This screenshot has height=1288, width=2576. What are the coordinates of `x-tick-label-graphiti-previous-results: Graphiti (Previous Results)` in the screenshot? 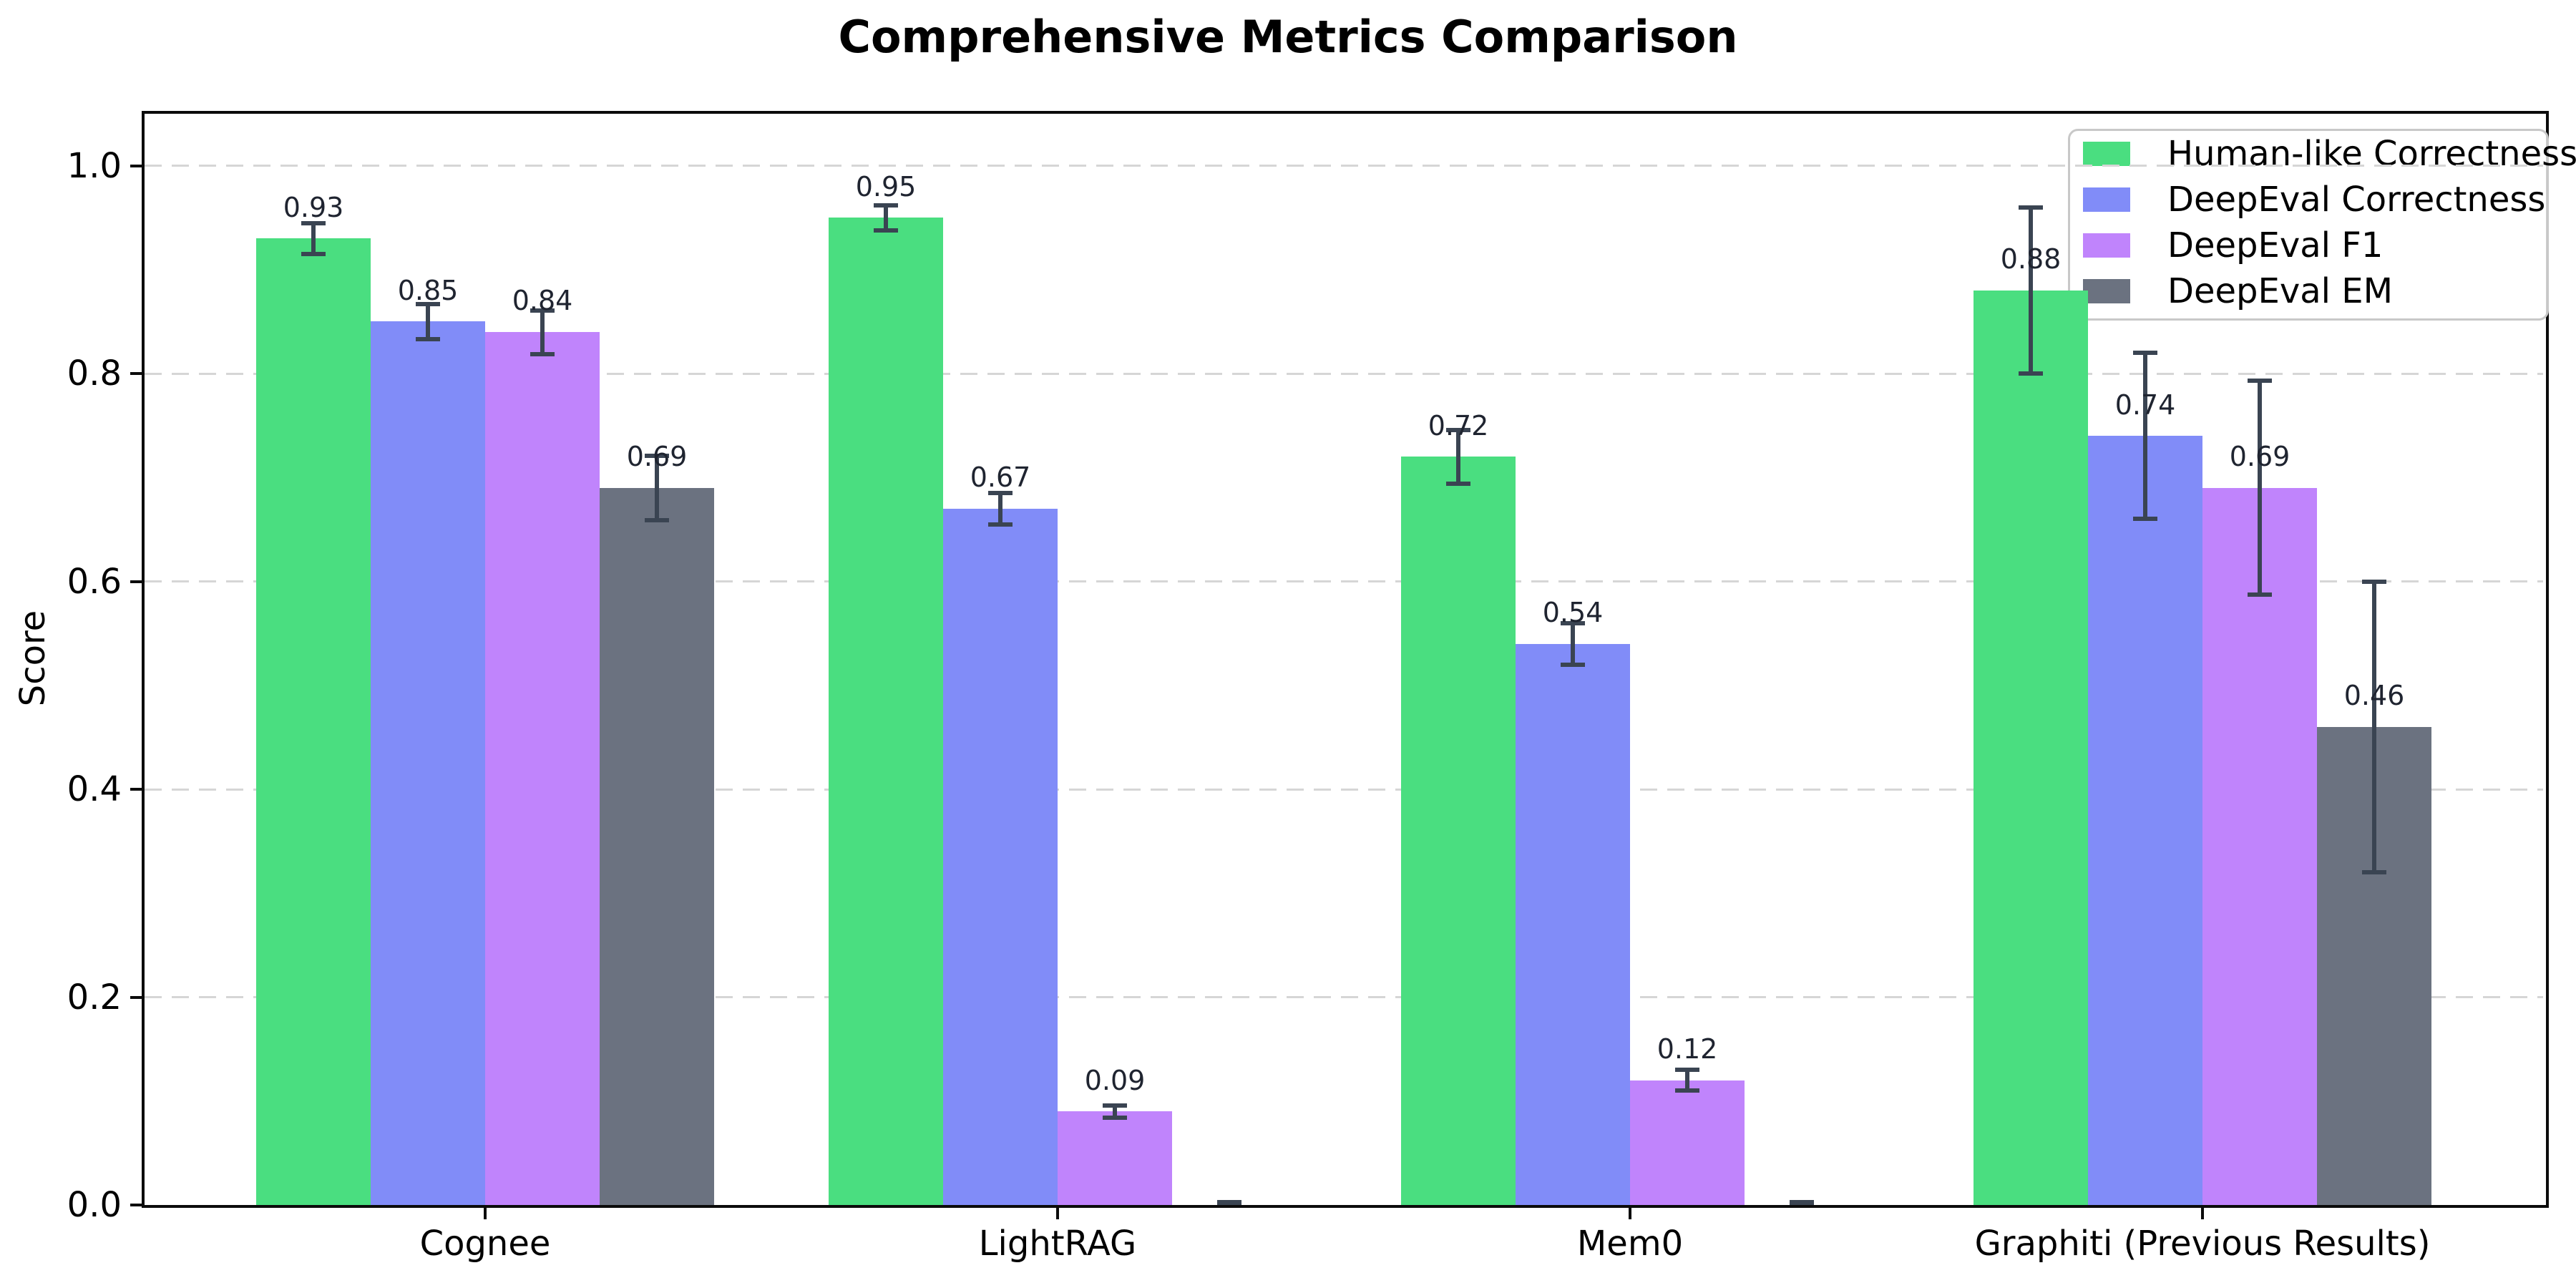 It's located at (2202, 1244).